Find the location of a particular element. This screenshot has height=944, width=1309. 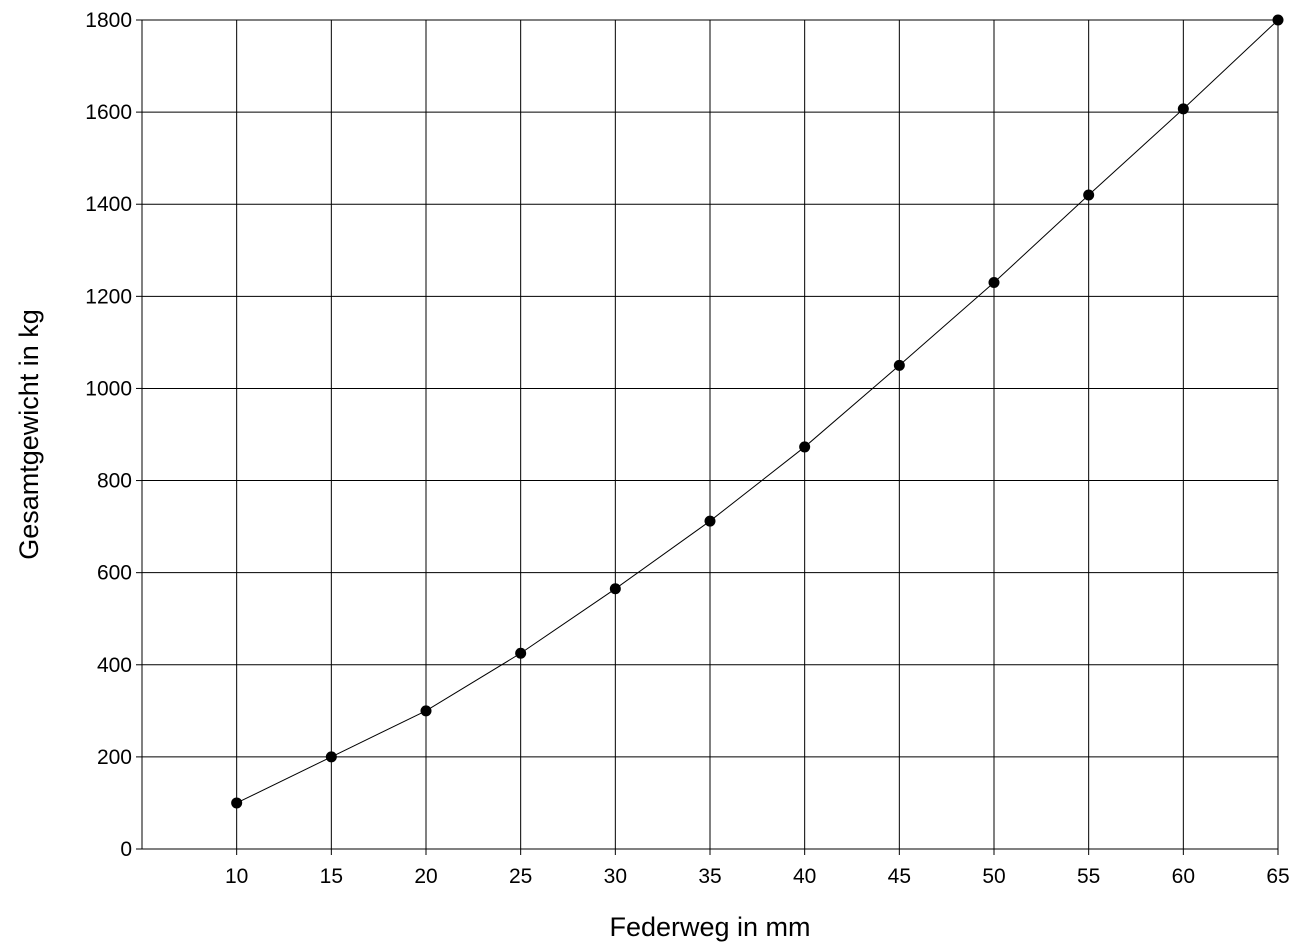

x-tick-label: 30 is located at coordinates (615, 876).